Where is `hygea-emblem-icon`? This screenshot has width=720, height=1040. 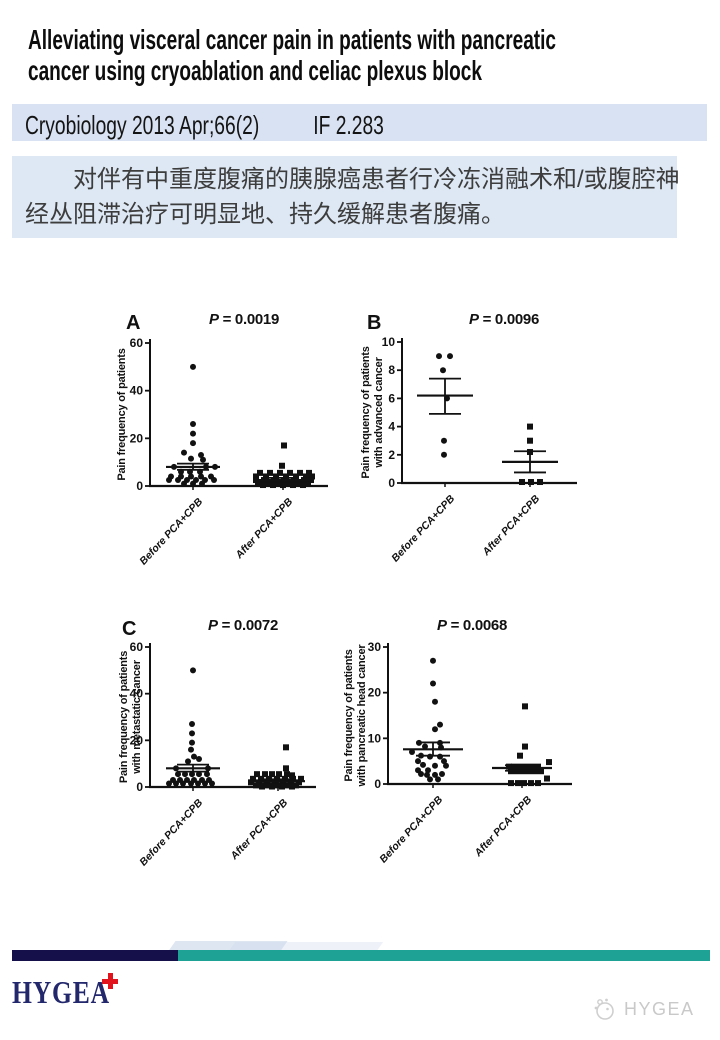 hygea-emblem-icon is located at coordinates (604, 1009).